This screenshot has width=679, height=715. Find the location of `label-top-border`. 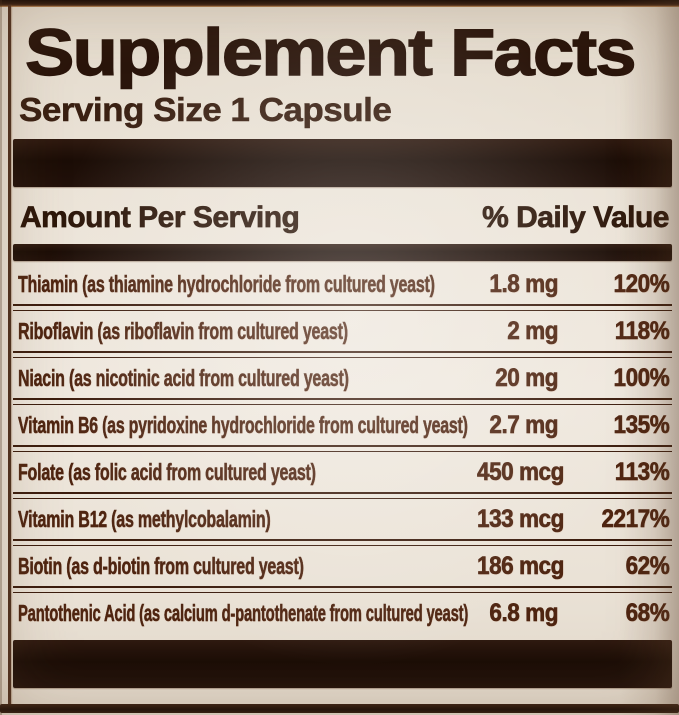

label-top-border is located at coordinates (339, 3).